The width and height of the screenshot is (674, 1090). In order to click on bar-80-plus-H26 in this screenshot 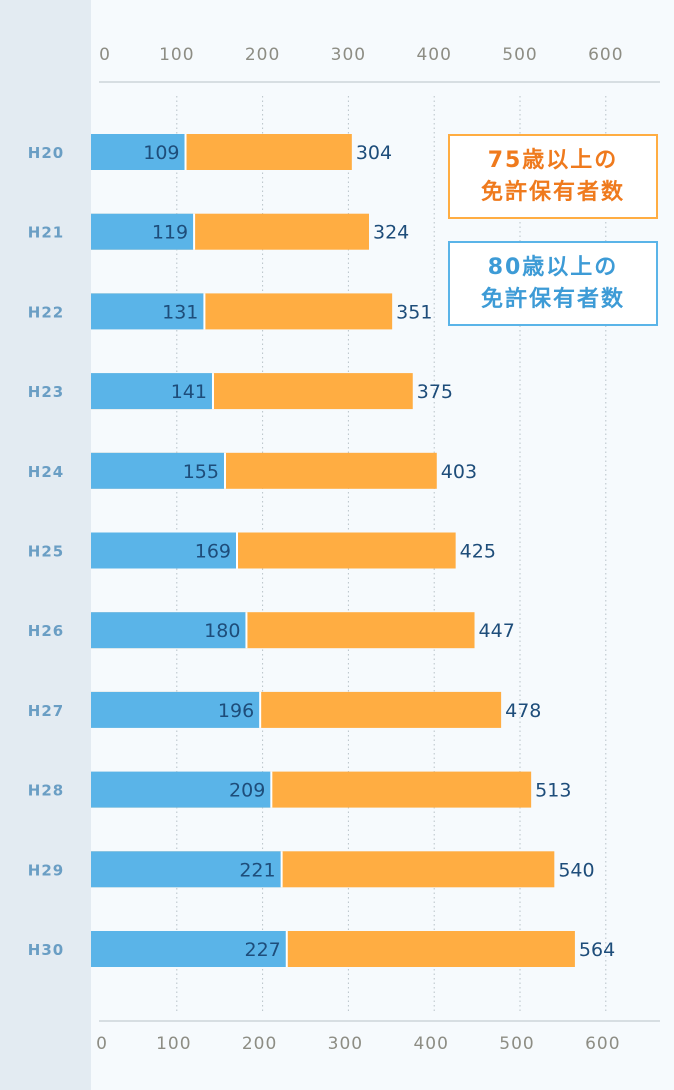, I will do `click(168, 630)`.